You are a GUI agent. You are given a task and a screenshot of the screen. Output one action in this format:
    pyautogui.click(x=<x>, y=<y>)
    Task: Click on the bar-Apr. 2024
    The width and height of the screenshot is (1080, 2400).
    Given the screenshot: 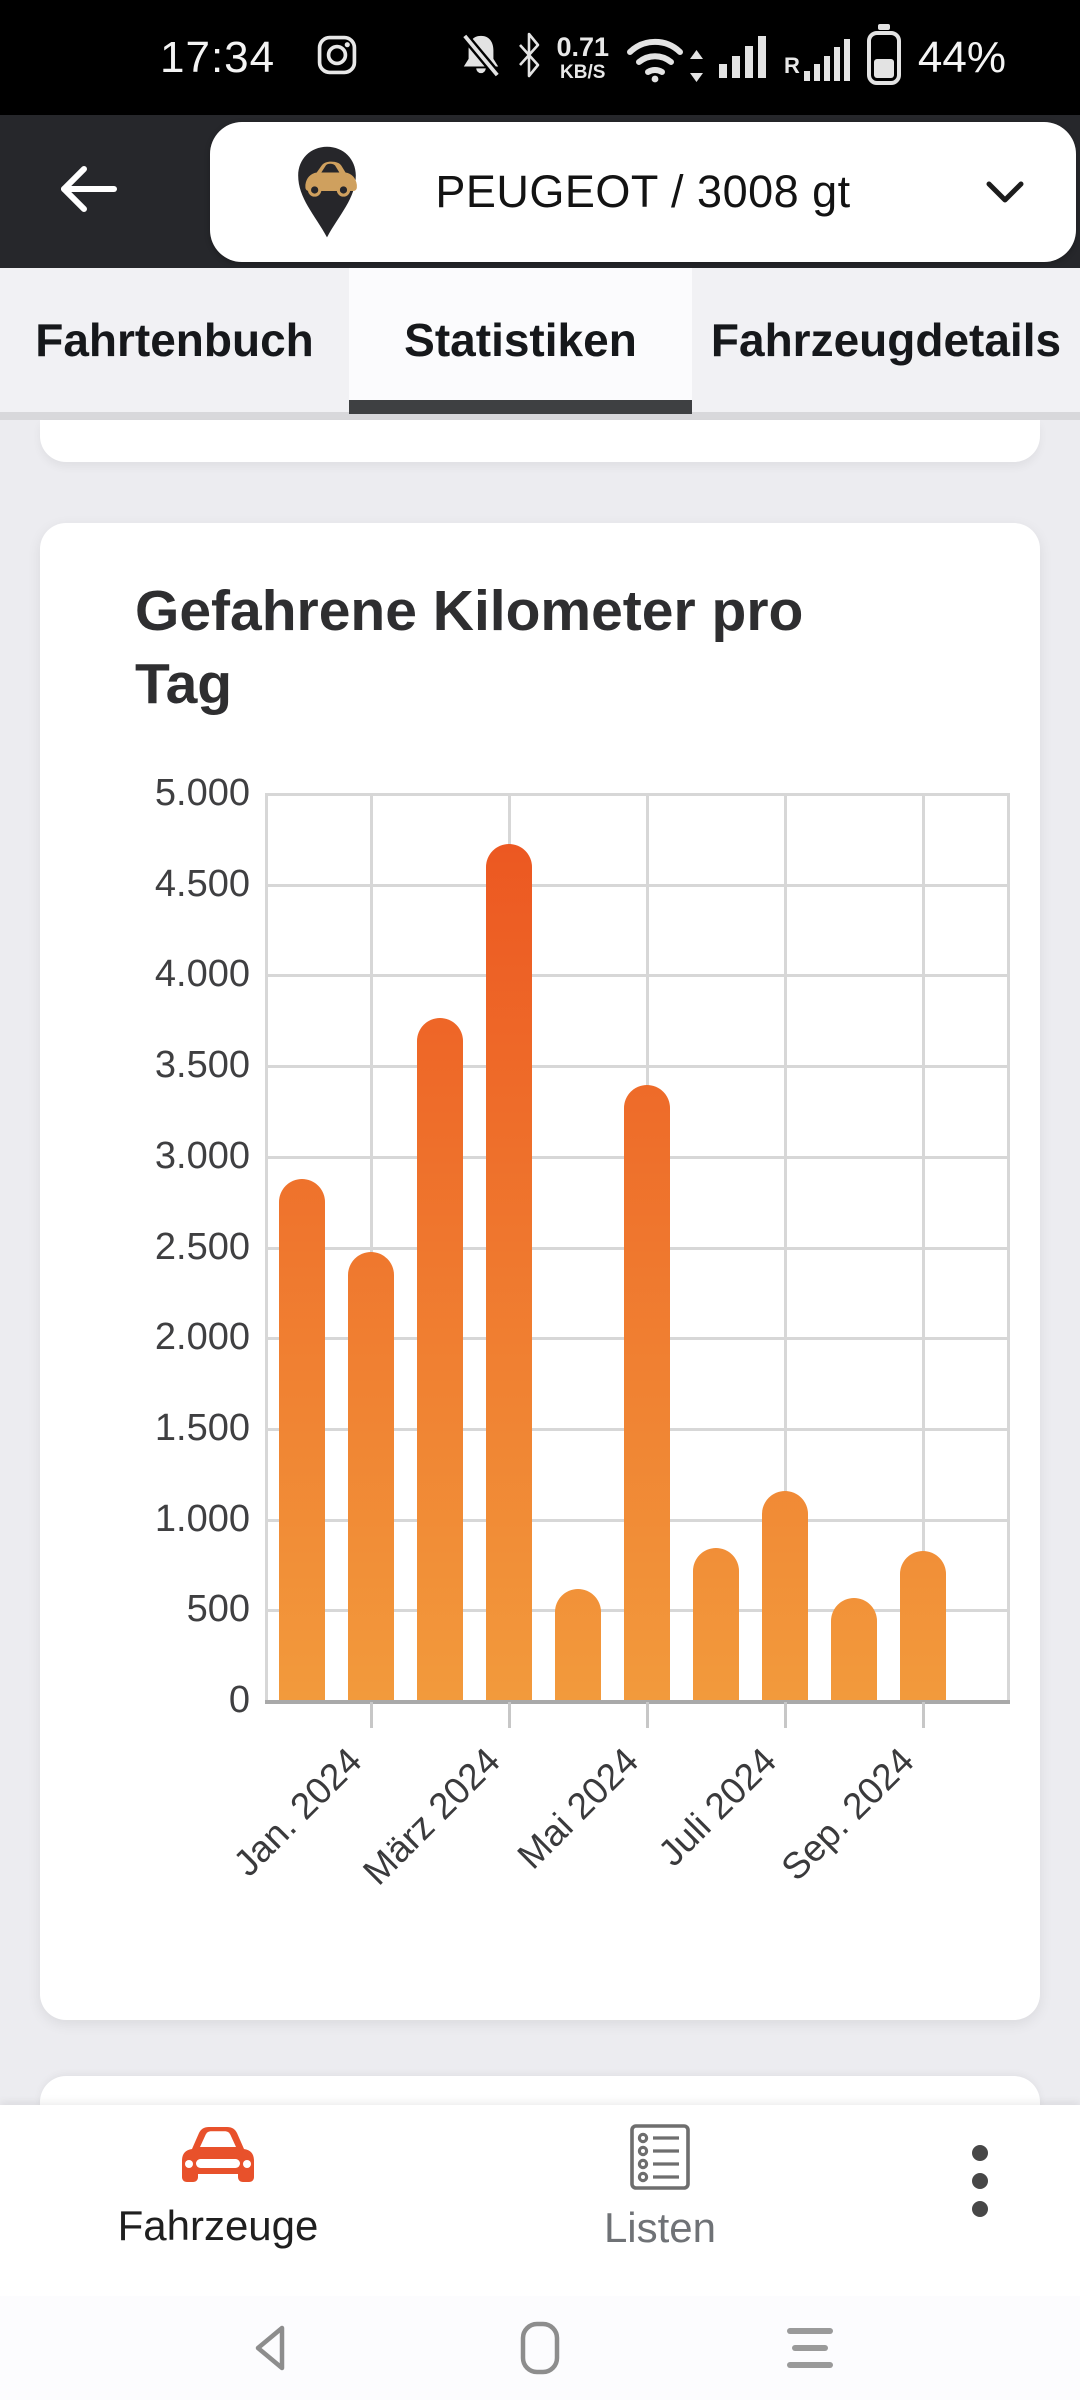 What is the action you would take?
    pyautogui.click(x=578, y=1644)
    